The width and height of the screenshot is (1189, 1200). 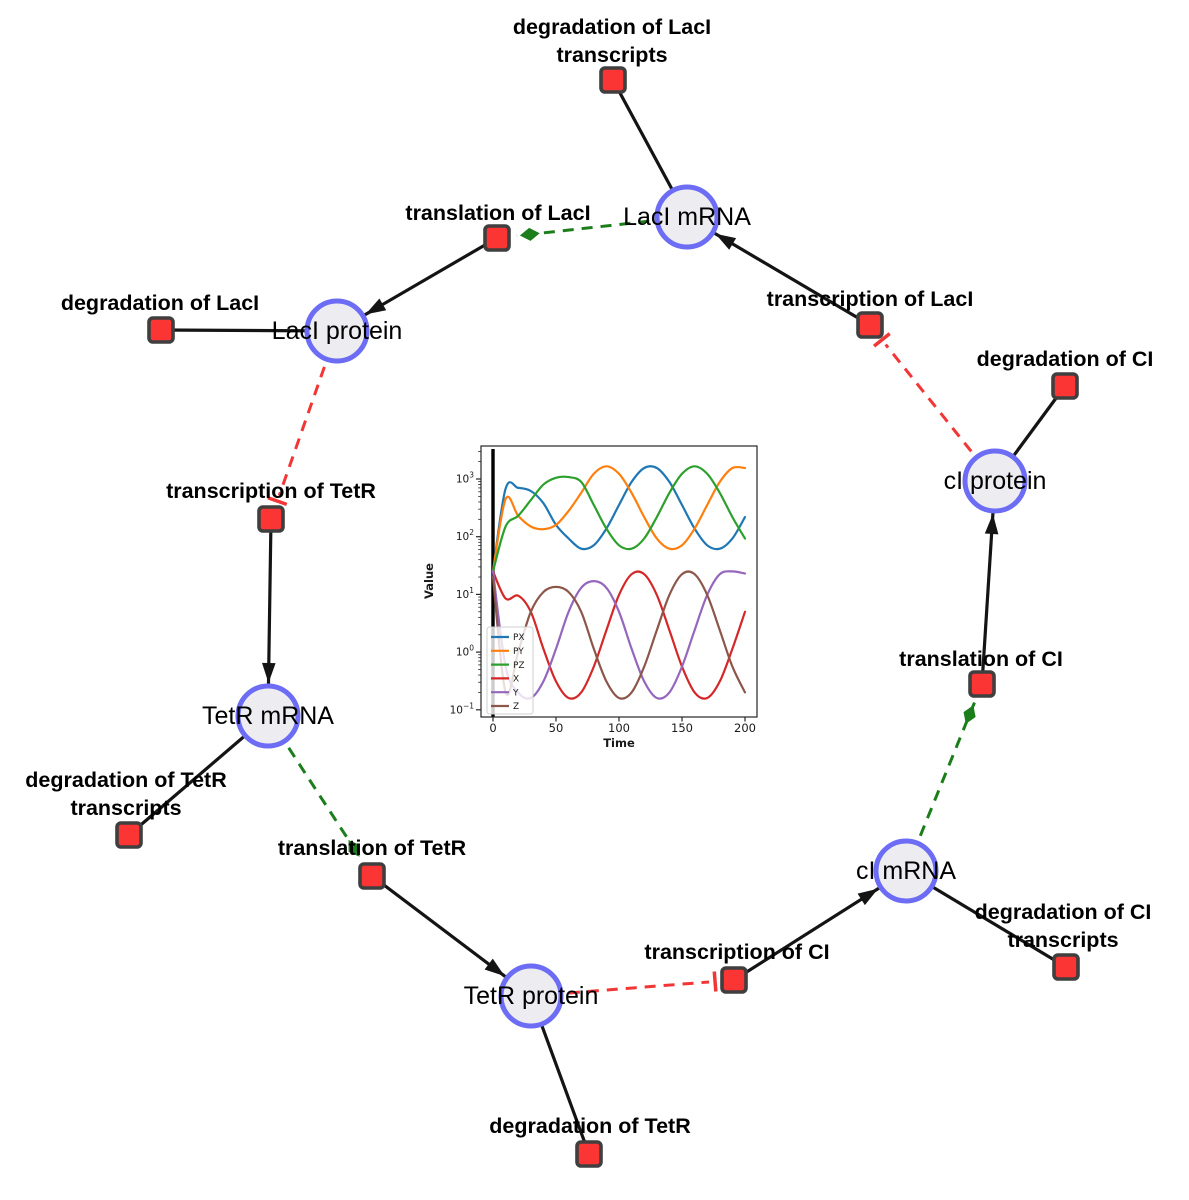 I want to click on reaction-node-deg_cI, so click(x=1065, y=386).